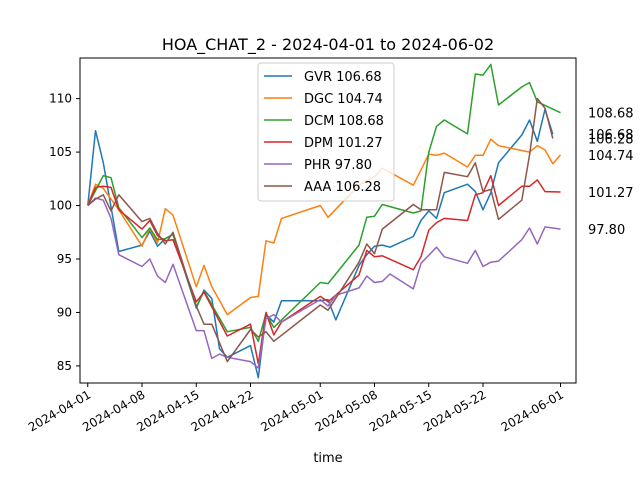 The width and height of the screenshot is (640, 480). Describe the element at coordinates (327, 458) in the screenshot. I see `x-axis-label: time` at that location.